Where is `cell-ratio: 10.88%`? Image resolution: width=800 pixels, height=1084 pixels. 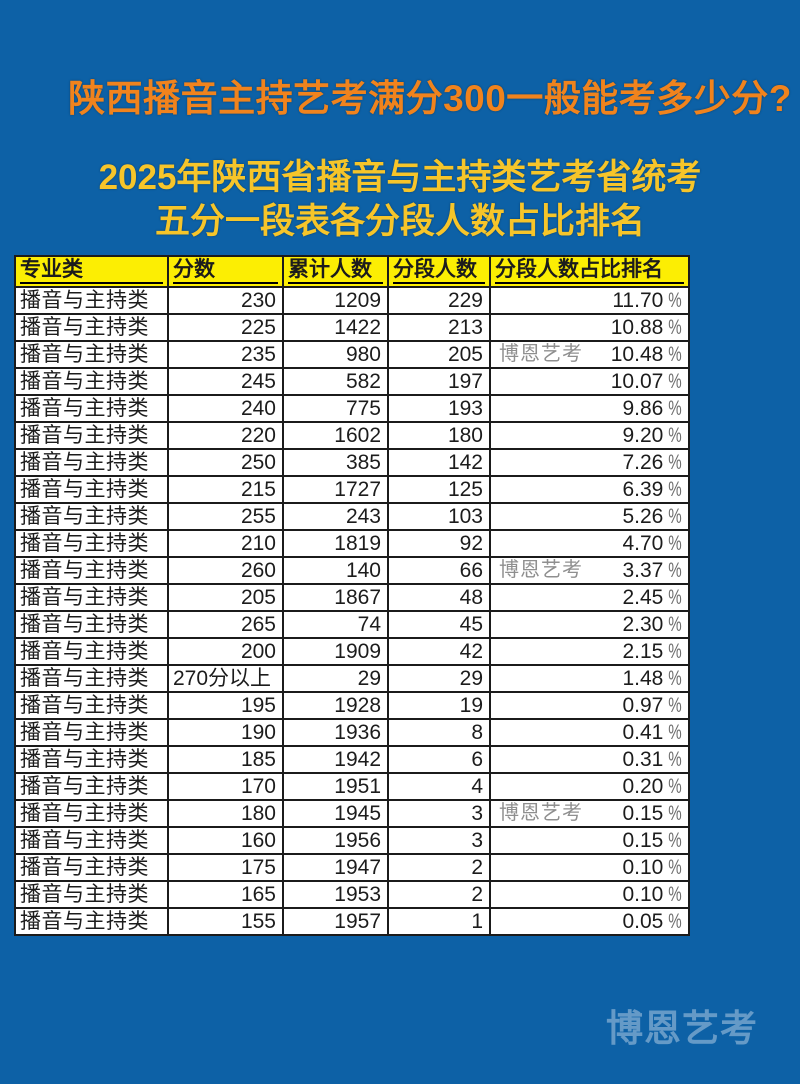
cell-ratio: 10.88% is located at coordinates (589, 327).